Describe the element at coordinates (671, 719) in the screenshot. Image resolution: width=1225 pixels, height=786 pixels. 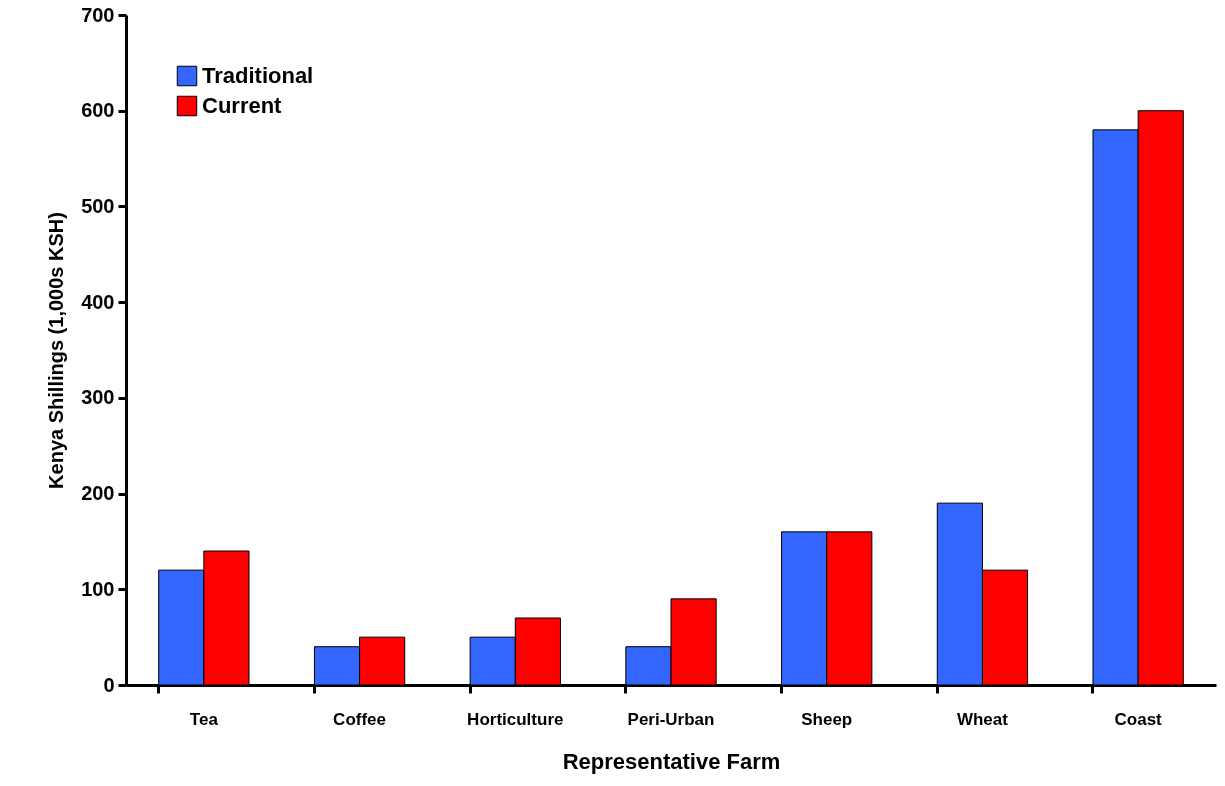
I see `x-tick-label: Peri-Urban` at that location.